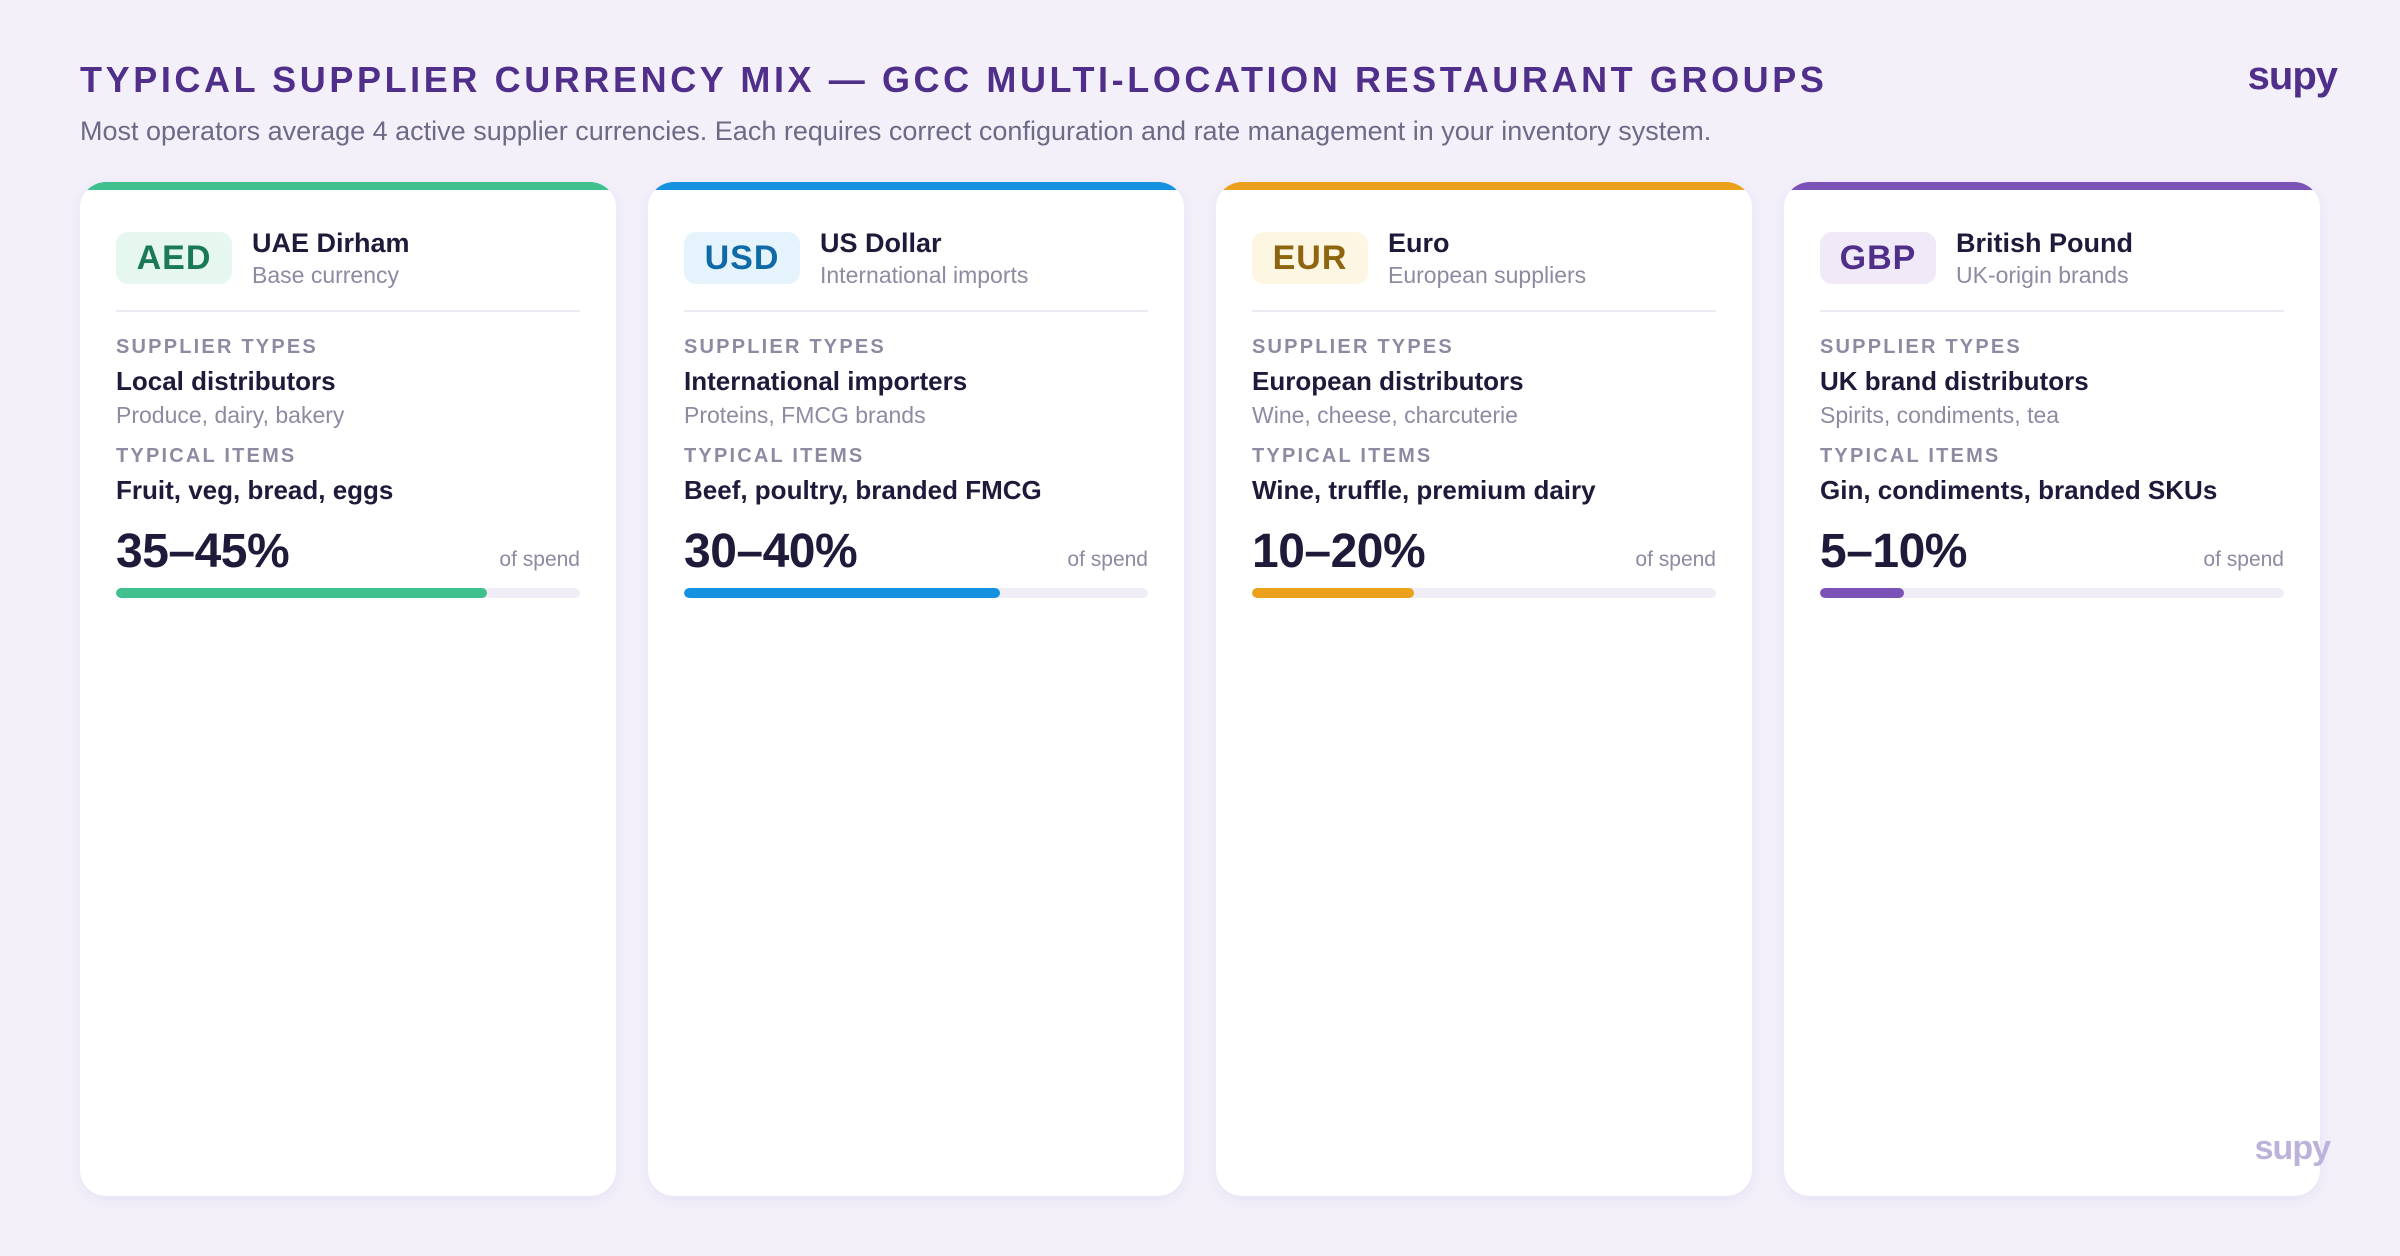 This screenshot has height=1256, width=2400. I want to click on currency-description: European suppliers, so click(1487, 275).